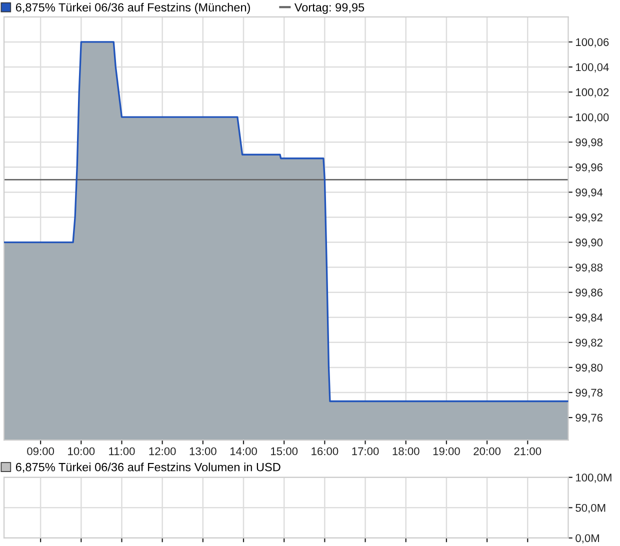 The height and width of the screenshot is (546, 620). I want to click on x-tick-label: 18:00, so click(406, 451).